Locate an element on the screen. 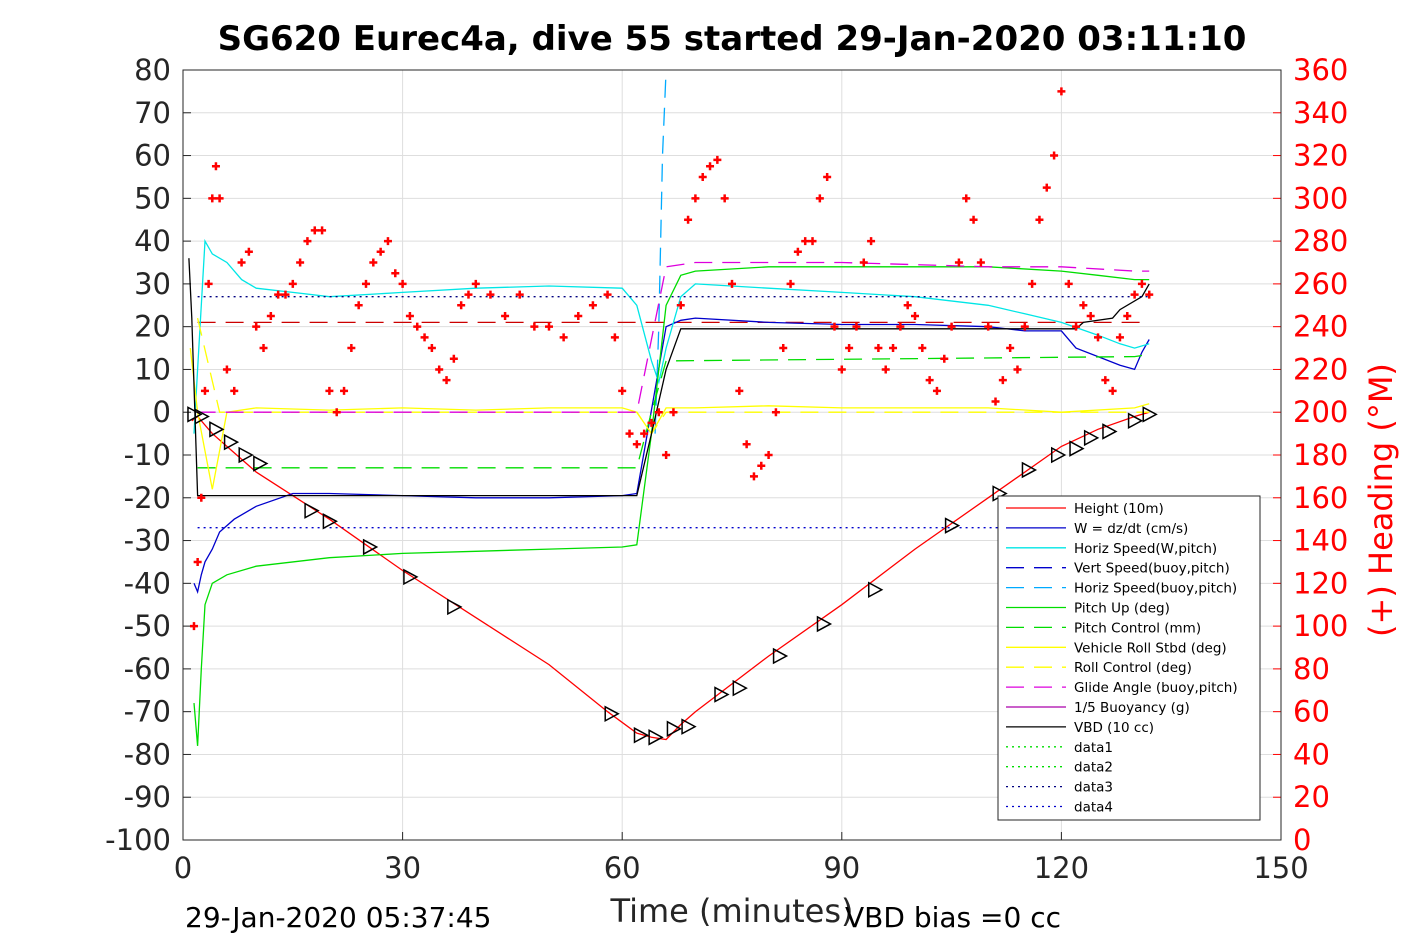  y-right-tick-label: 340 is located at coordinates (1320, 113).